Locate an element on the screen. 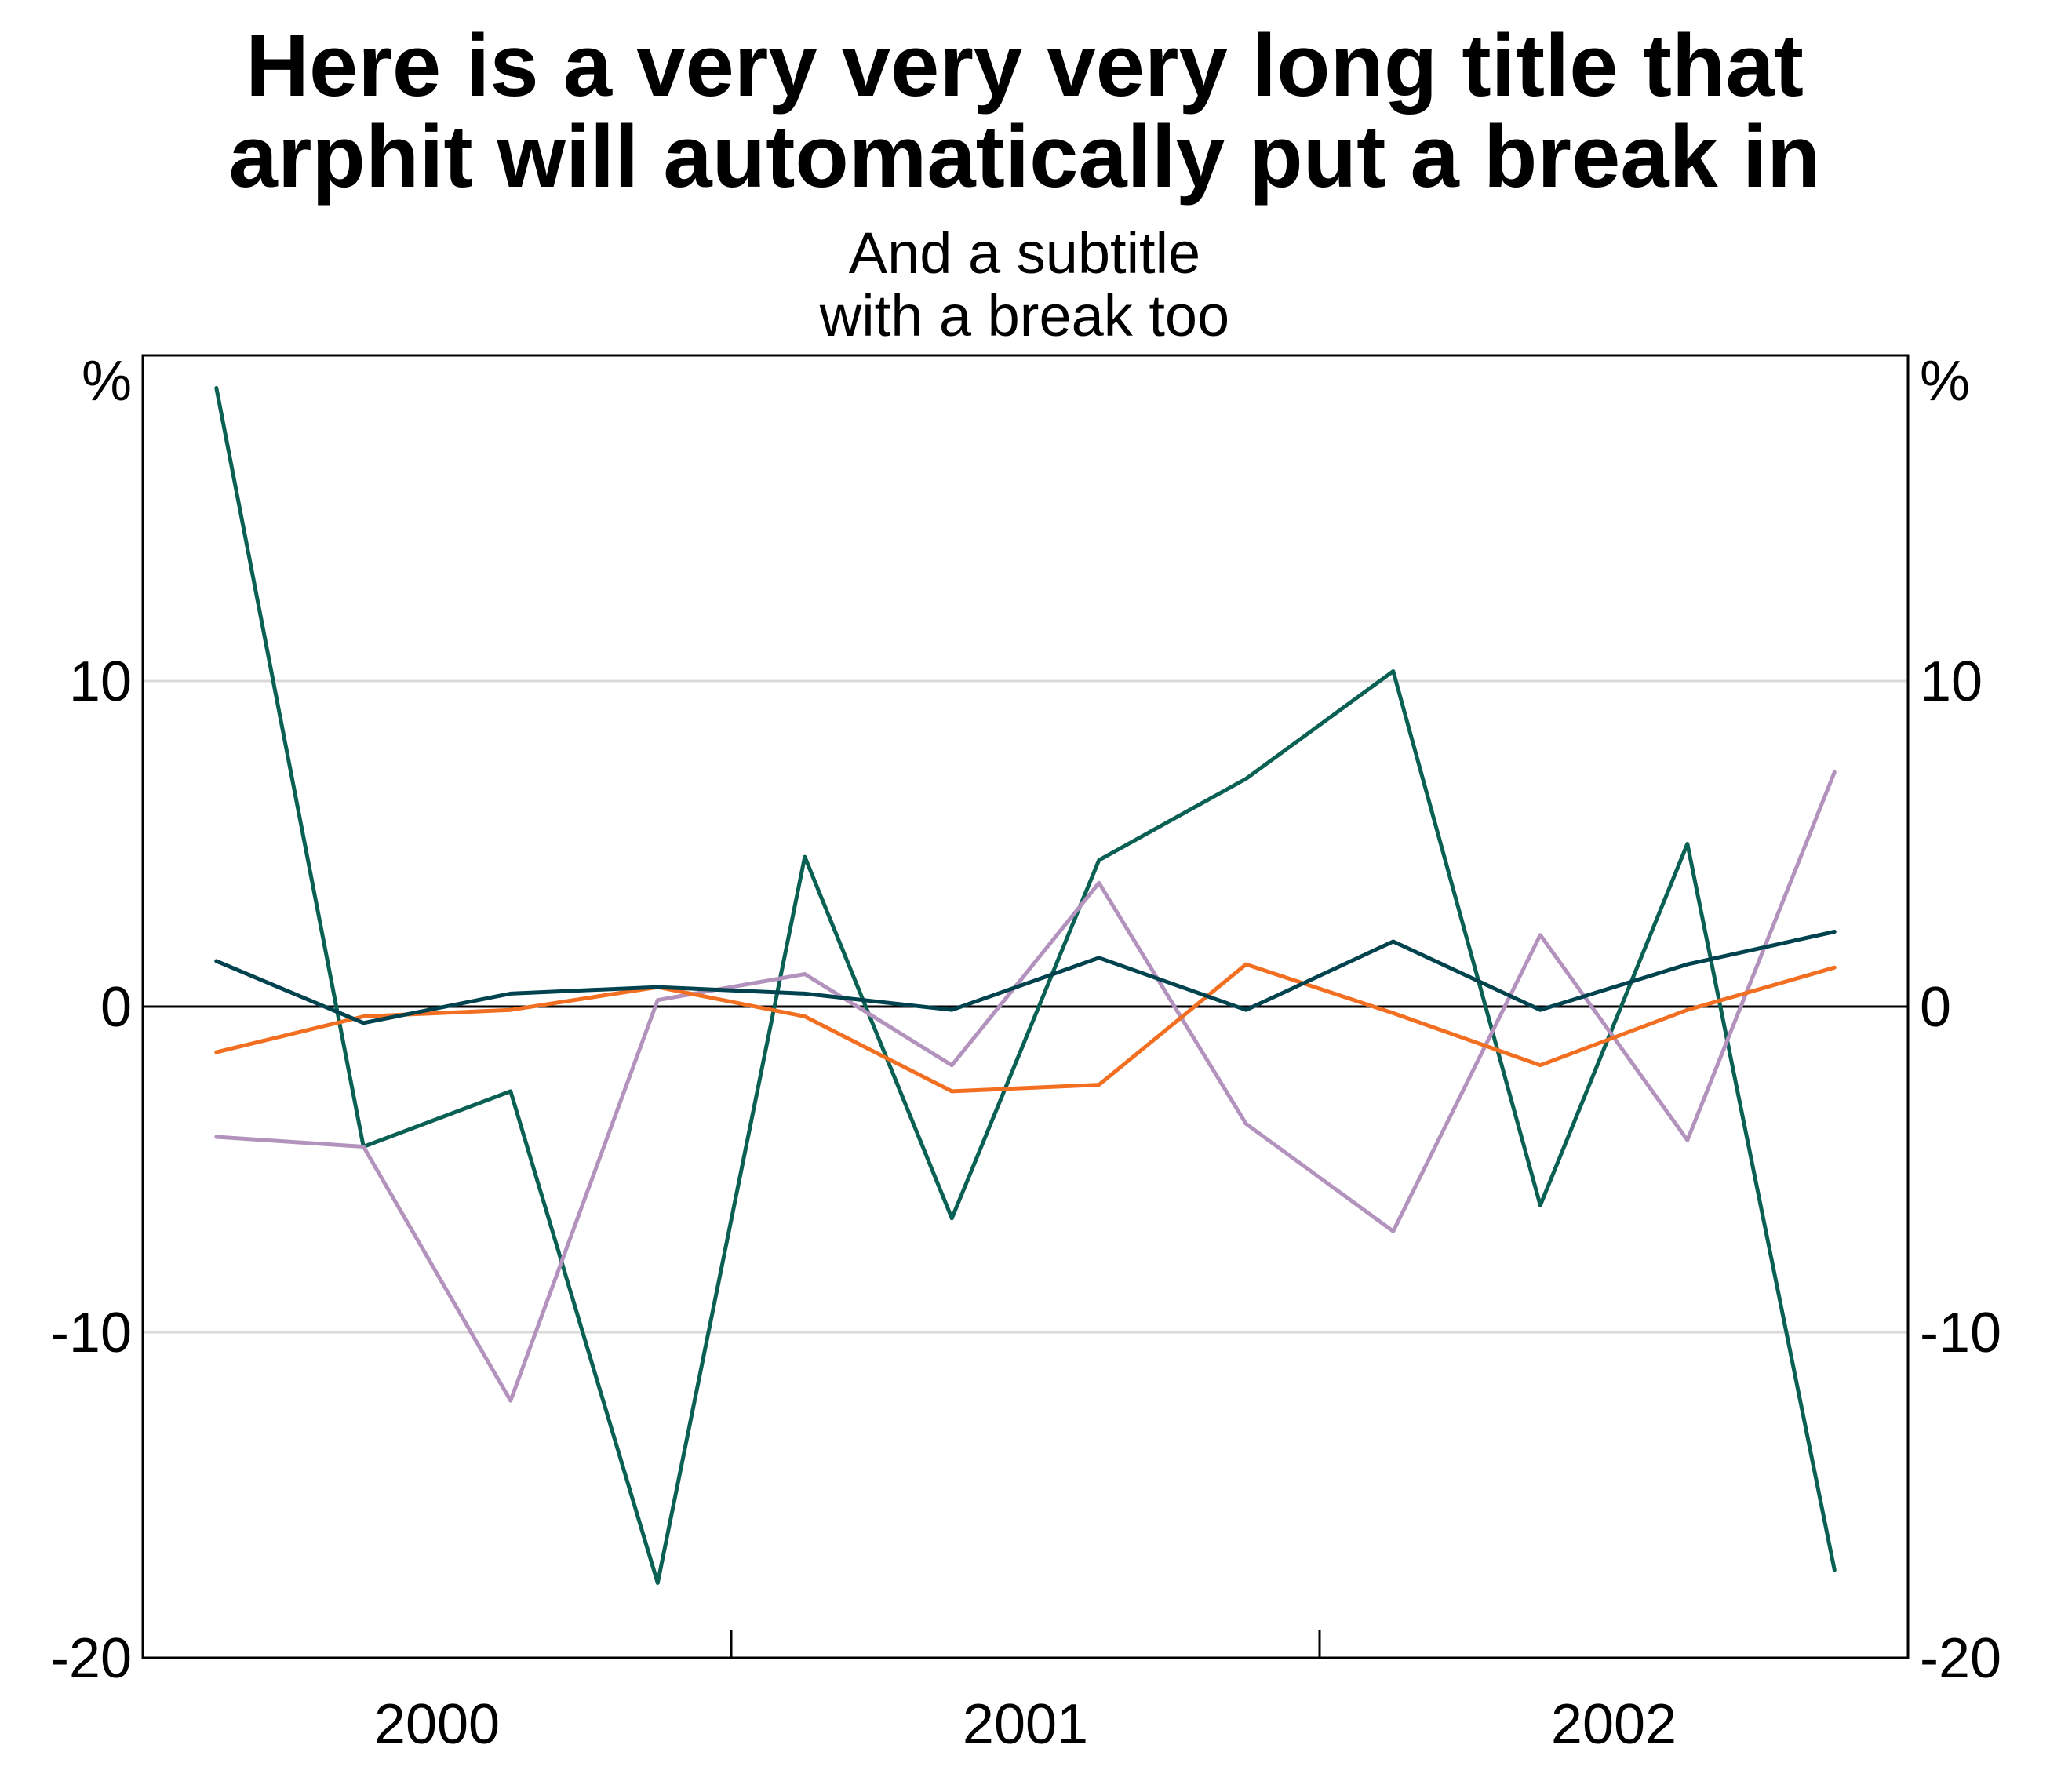  y-axis-right-unit: % is located at coordinates (1945, 381).